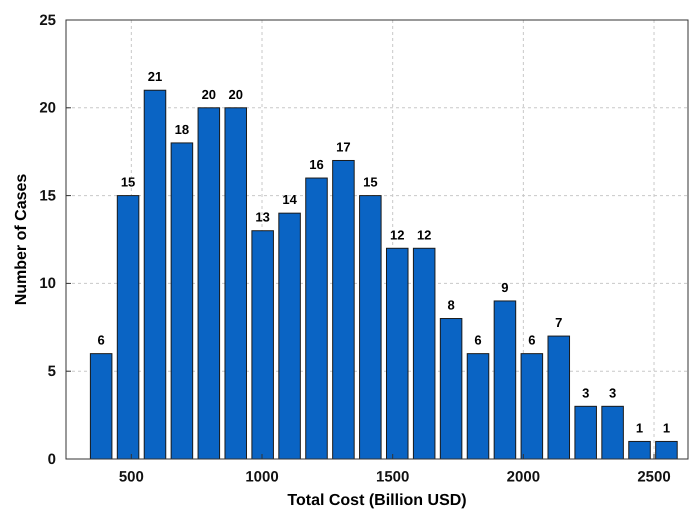 The height and width of the screenshot is (512, 695). Describe the element at coordinates (131, 477) in the screenshot. I see `x-tick-label: 500` at that location.